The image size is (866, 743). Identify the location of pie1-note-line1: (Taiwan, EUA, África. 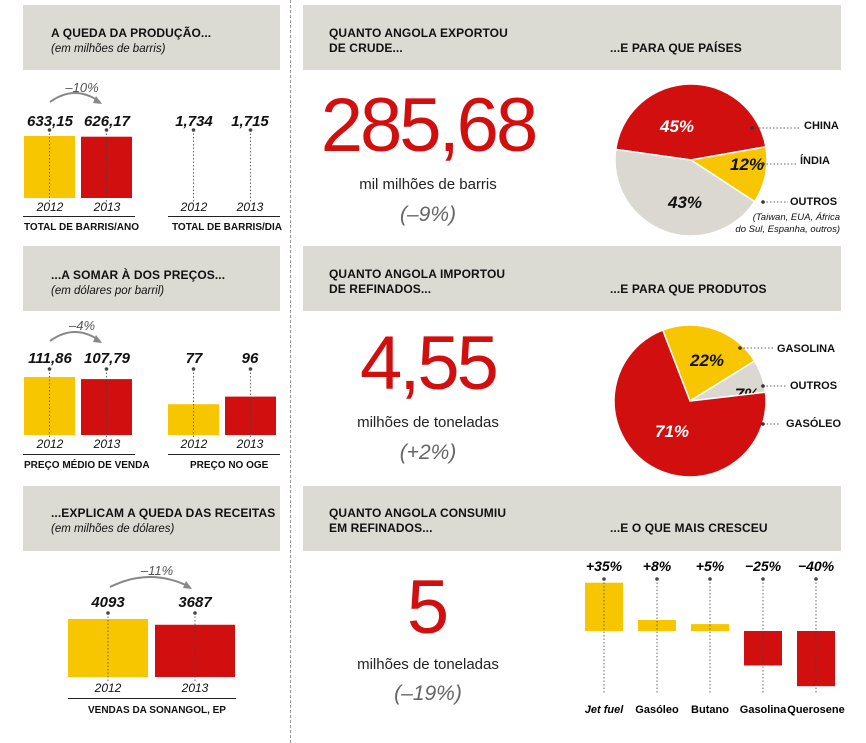
(796, 217).